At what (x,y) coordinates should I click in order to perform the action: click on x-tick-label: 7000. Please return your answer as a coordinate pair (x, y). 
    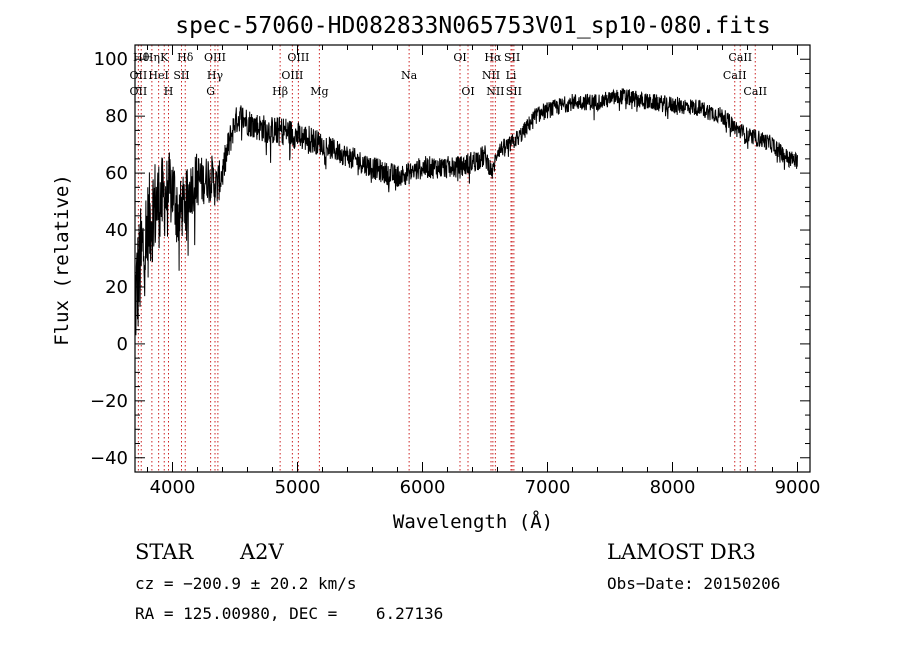
    Looking at the image, I should click on (548, 487).